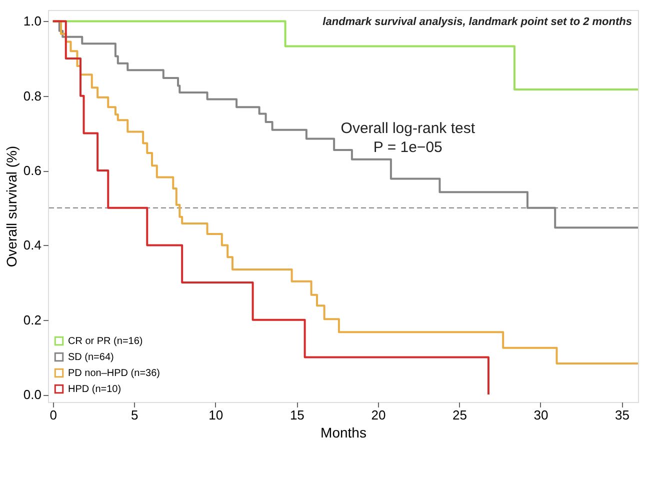 This screenshot has width=658, height=477. I want to click on y-tick-label: 0.4, so click(32, 245).